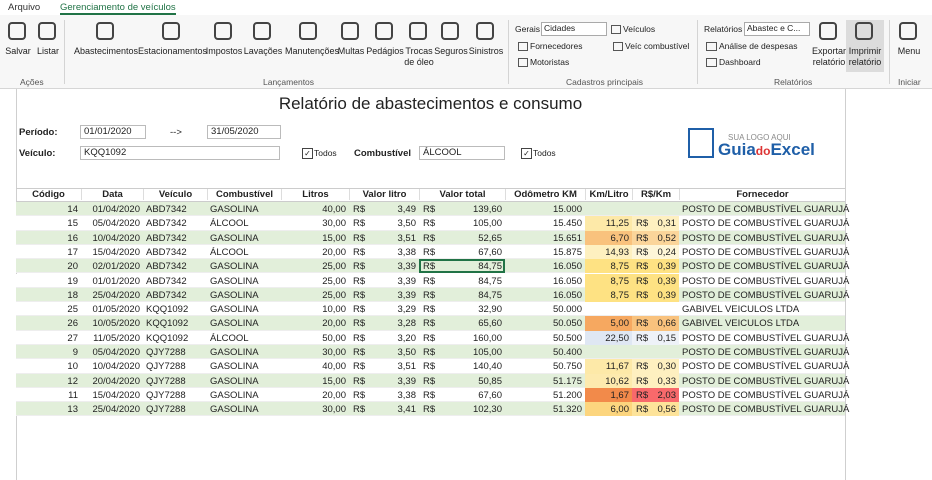  What do you see at coordinates (385, 51) in the screenshot?
I see `ribbon-button: Pedágios` at bounding box center [385, 51].